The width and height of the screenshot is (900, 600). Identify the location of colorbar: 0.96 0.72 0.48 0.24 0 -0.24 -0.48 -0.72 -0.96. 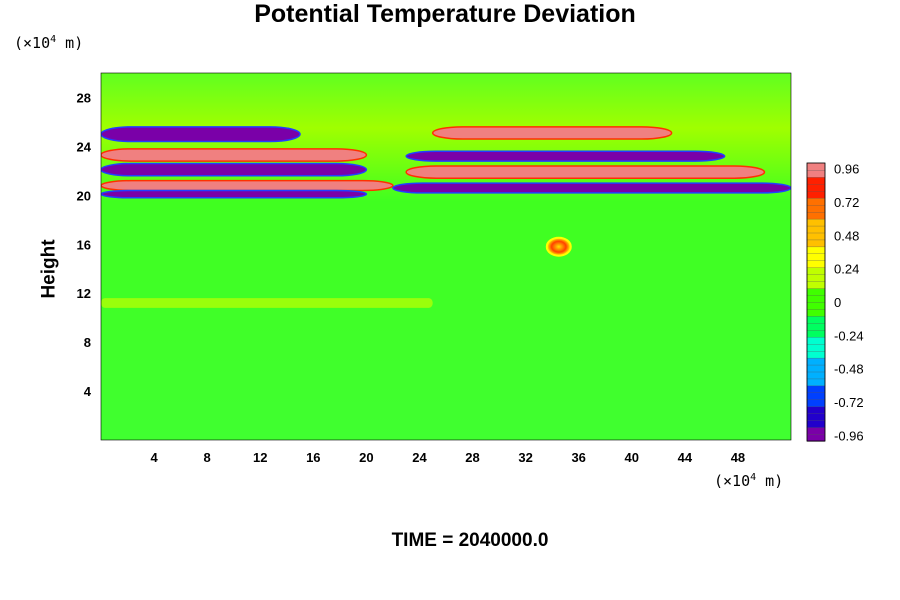
(835, 302).